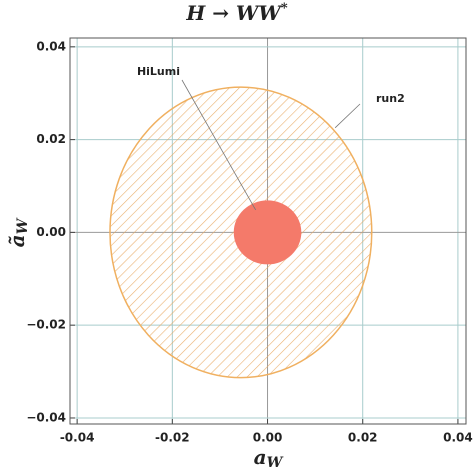 Image resolution: width=474 pixels, height=474 pixels. Describe the element at coordinates (158, 71) in the screenshot. I see `region-label: HiLumi` at that location.